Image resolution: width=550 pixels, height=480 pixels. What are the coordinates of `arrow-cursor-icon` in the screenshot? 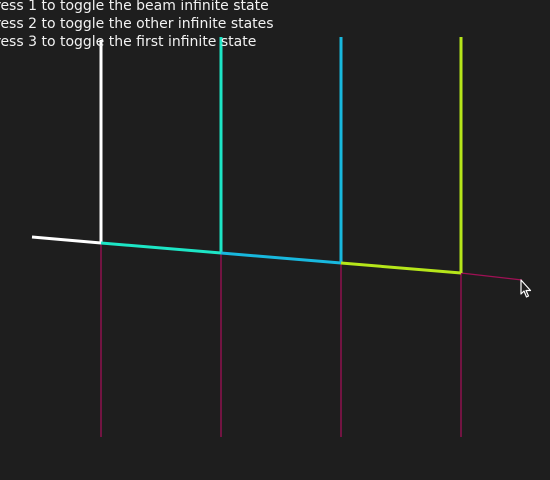 It's located at (526, 288).